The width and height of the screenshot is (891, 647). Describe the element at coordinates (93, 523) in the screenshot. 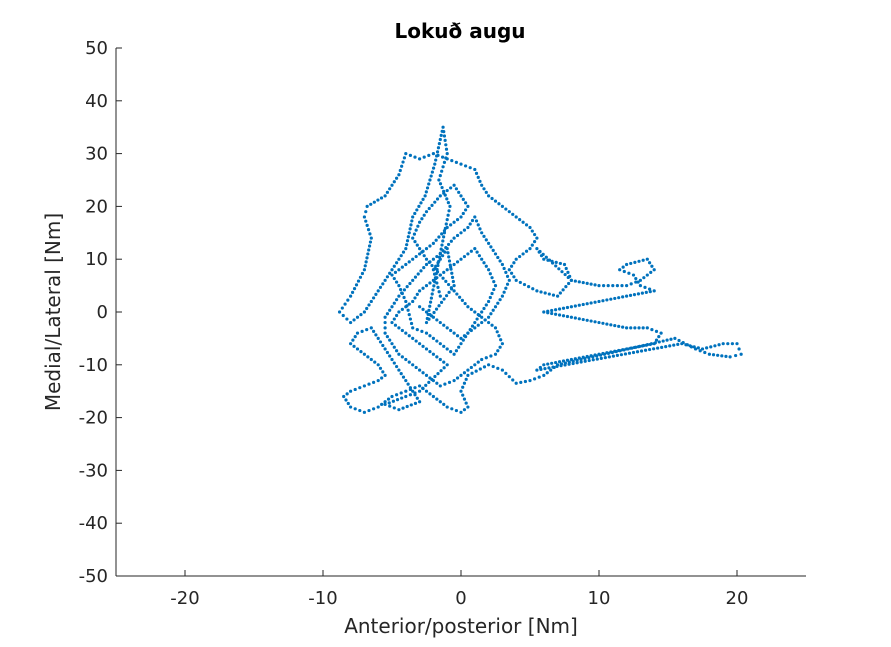

I see `y-tick-label: -40` at that location.